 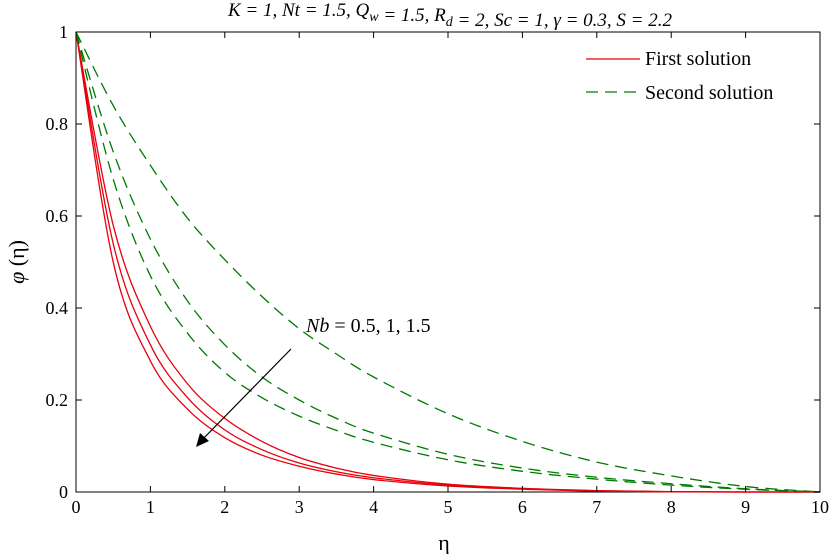 What do you see at coordinates (57, 308) in the screenshot?
I see `y-tick-label: 0.4` at bounding box center [57, 308].